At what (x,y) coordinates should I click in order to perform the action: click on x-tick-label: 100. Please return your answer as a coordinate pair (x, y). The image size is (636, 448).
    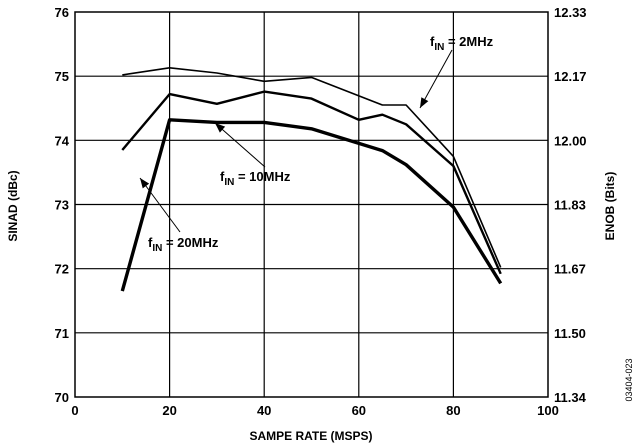
    Looking at the image, I should click on (548, 410).